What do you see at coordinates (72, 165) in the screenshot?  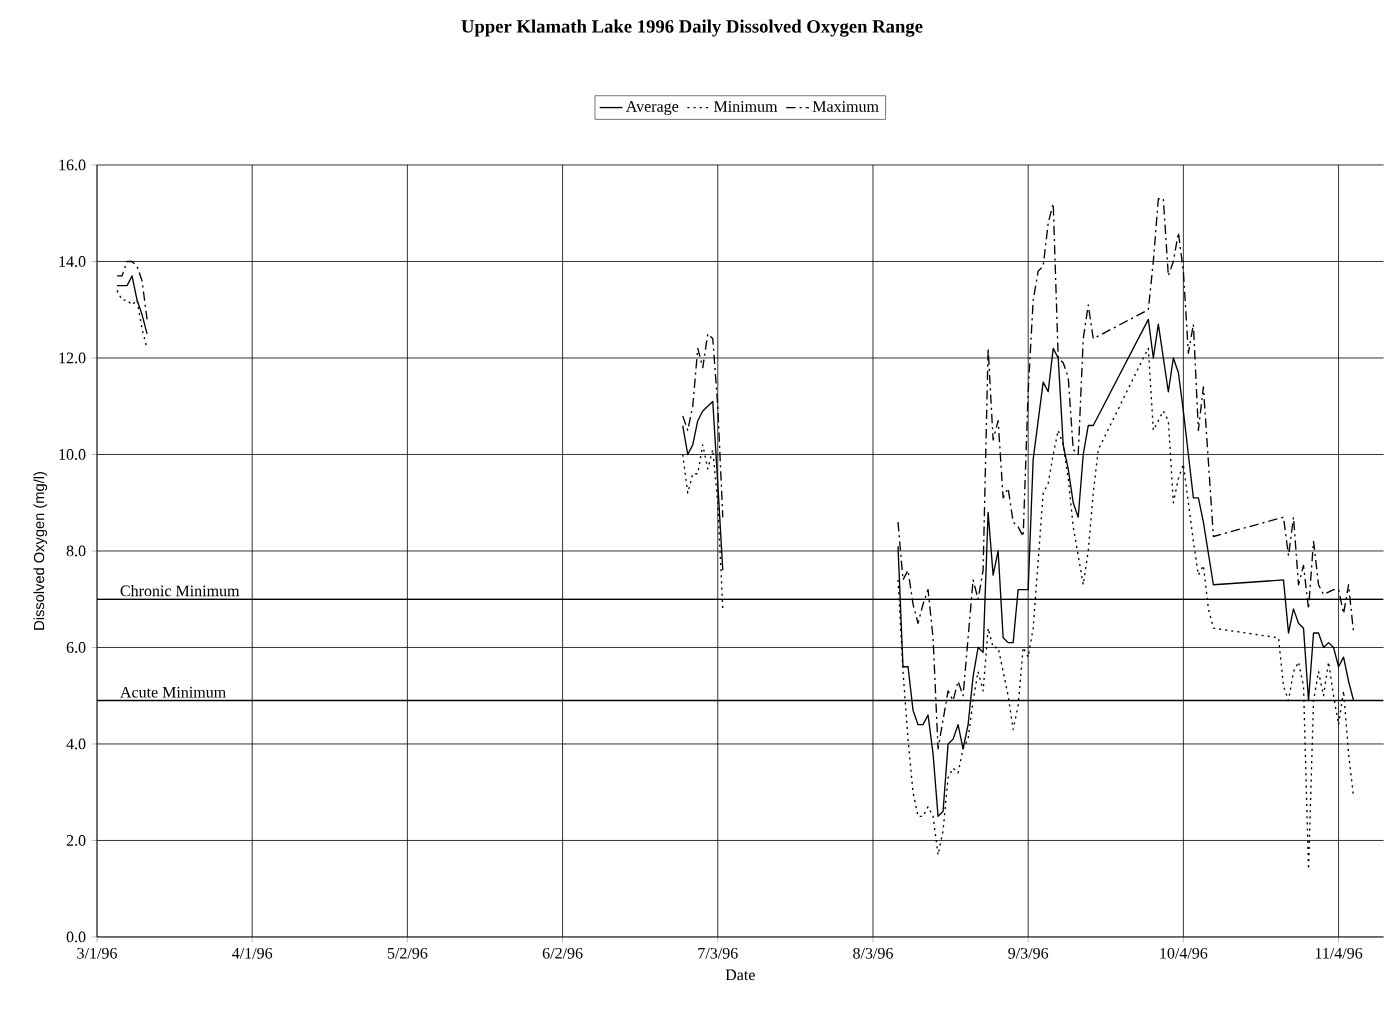 I see `y-tick-label: 16.0` at bounding box center [72, 165].